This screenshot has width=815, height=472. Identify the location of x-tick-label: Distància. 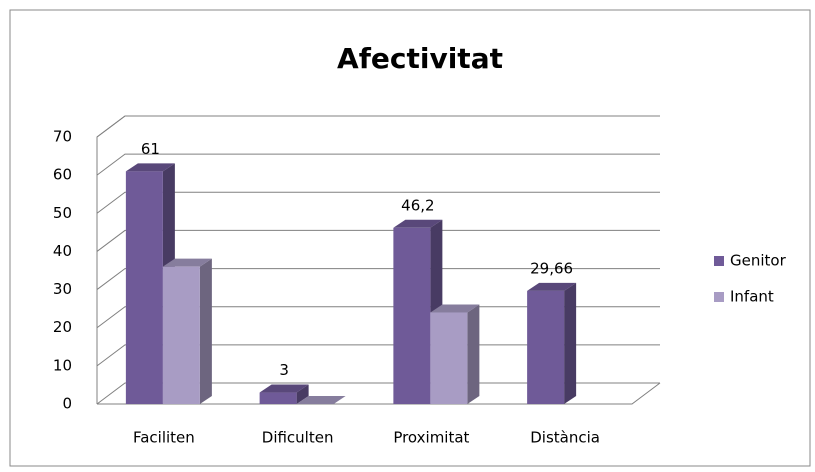
(565, 438).